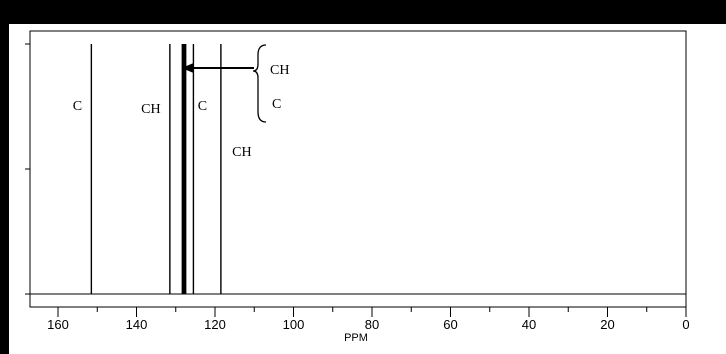  I want to click on x-tick-label: 100, so click(294, 324).